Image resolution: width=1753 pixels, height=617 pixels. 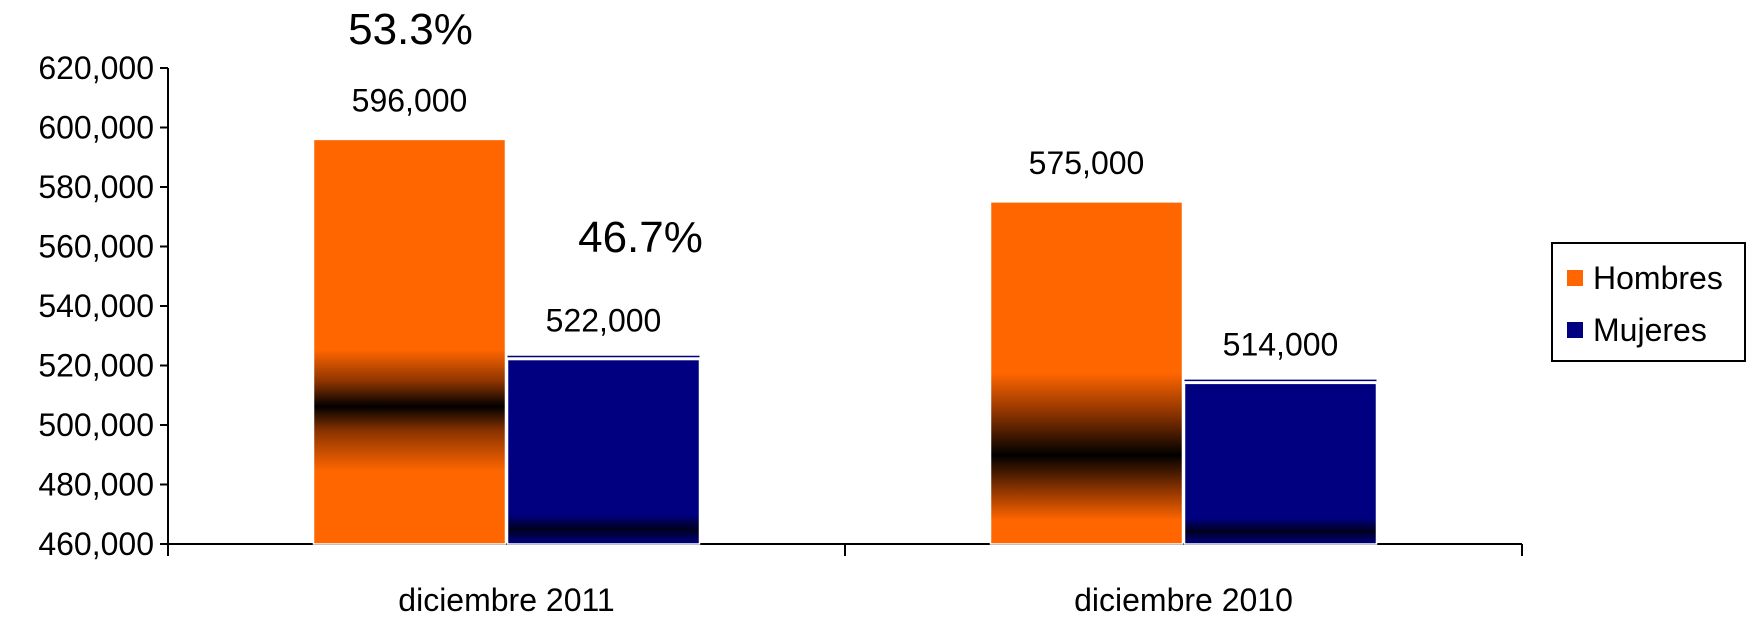 What do you see at coordinates (1575, 278) in the screenshot?
I see `legend-swatch-hombres` at bounding box center [1575, 278].